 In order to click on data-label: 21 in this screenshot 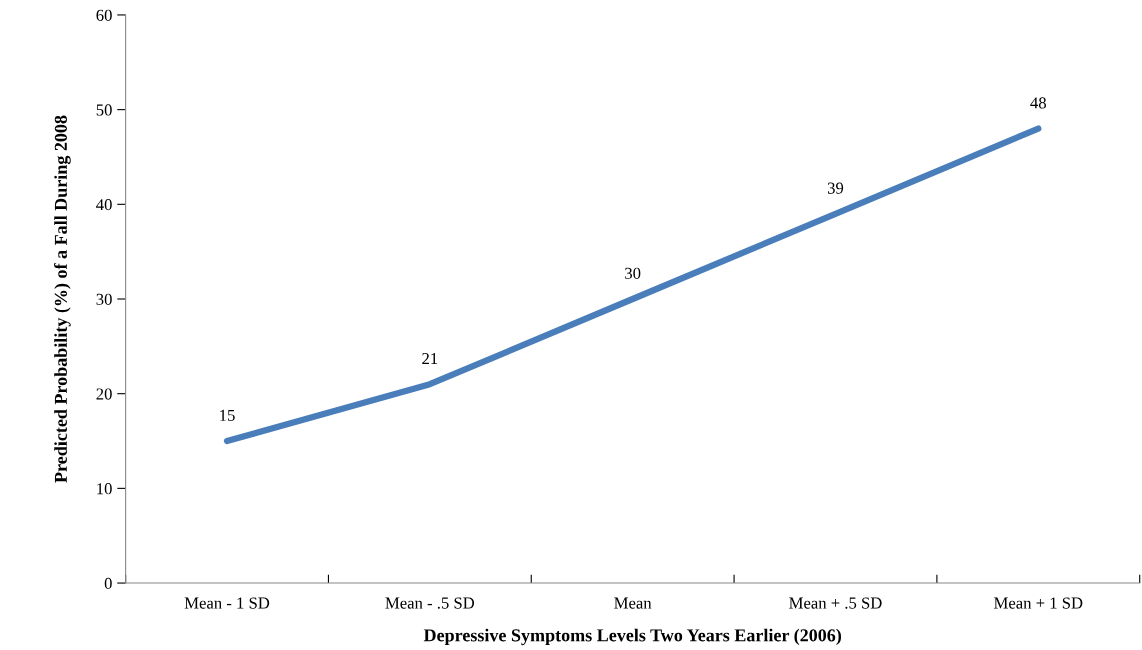, I will do `click(430, 358)`.